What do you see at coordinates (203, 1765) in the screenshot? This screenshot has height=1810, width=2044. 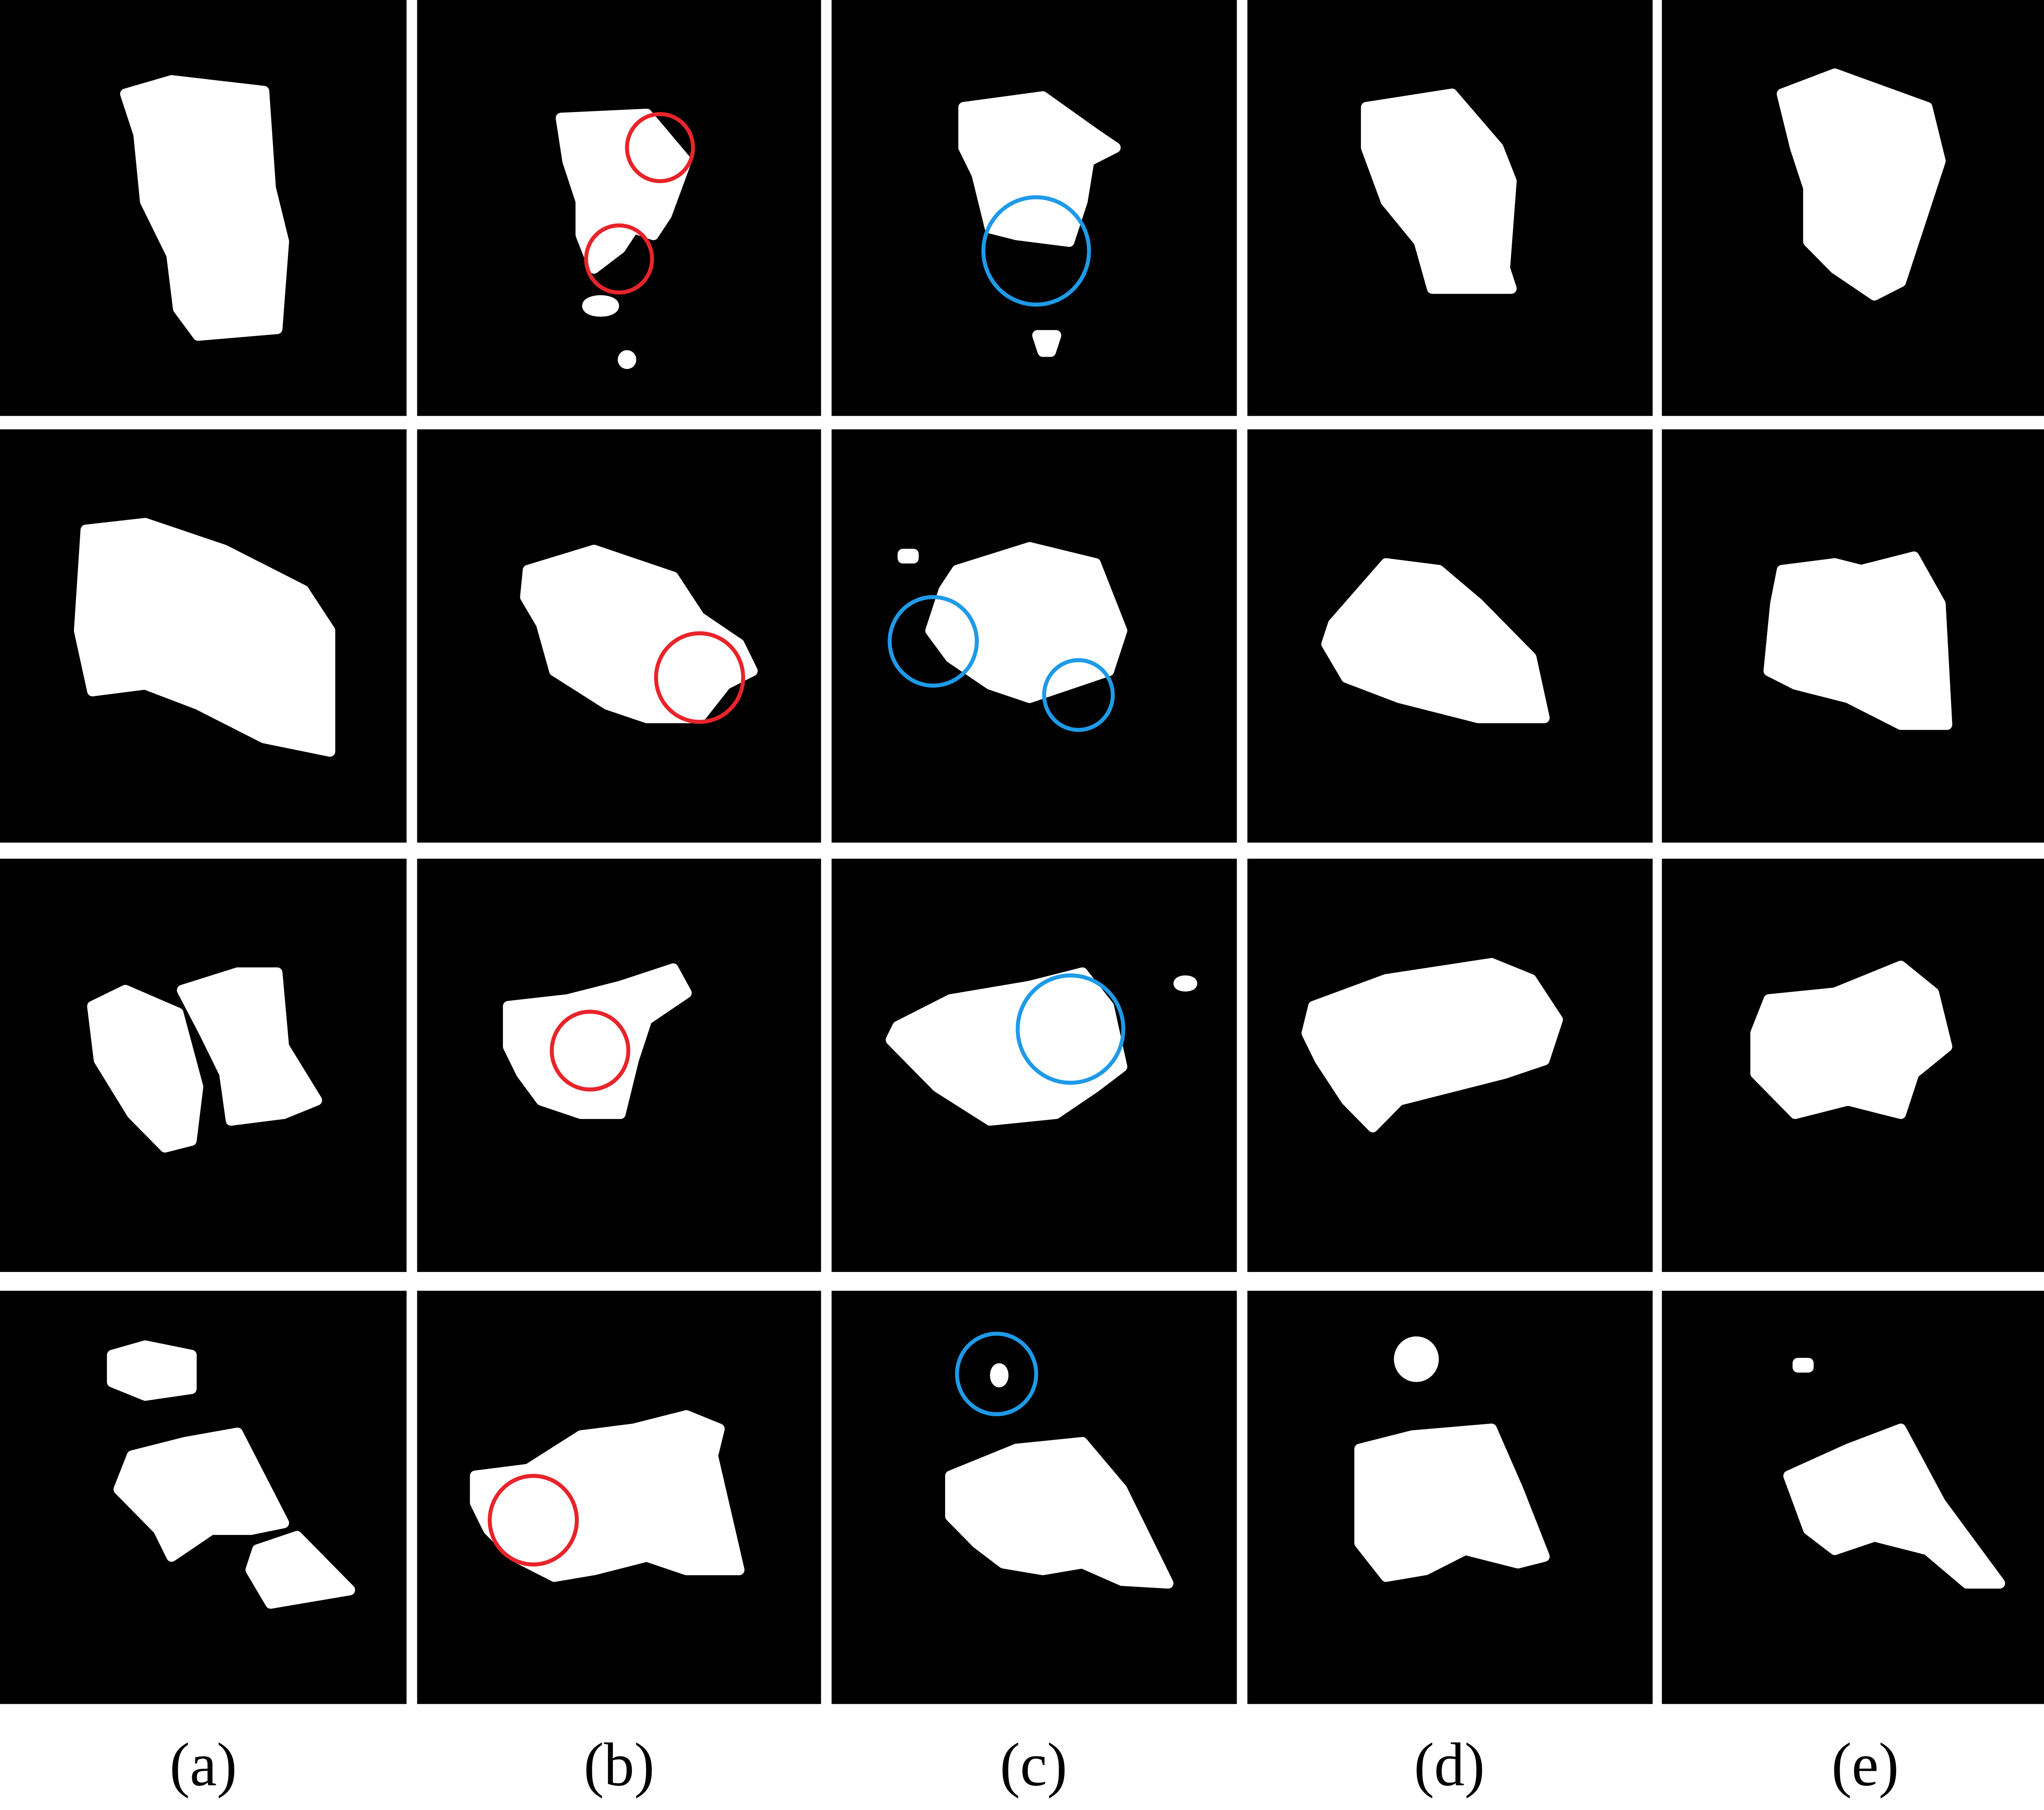 I see `column-label: (a)` at bounding box center [203, 1765].